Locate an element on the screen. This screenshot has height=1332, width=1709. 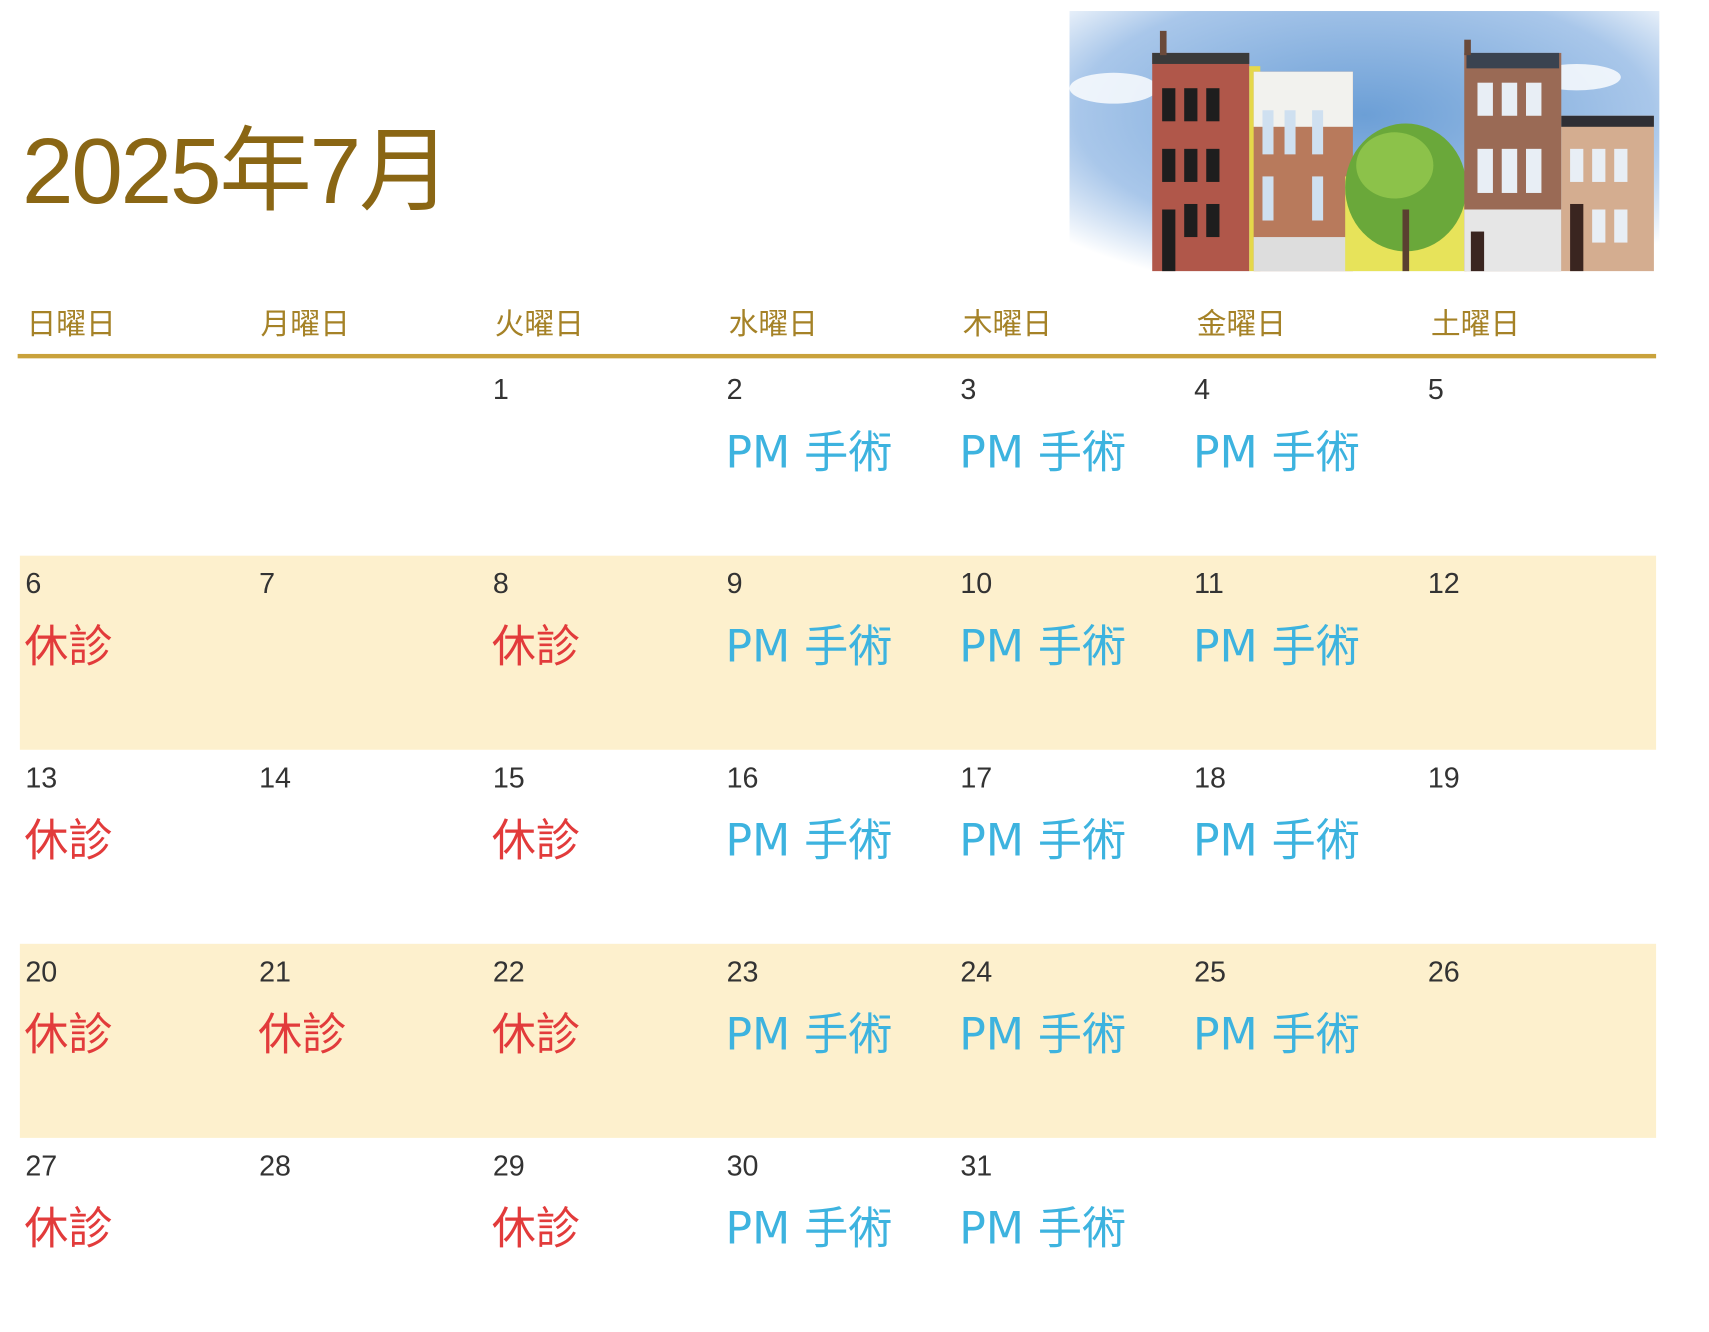
week-row: 1 2 PM 手術 3 PM 手術 4 PM 手術 5 is located at coordinates (838, 459).